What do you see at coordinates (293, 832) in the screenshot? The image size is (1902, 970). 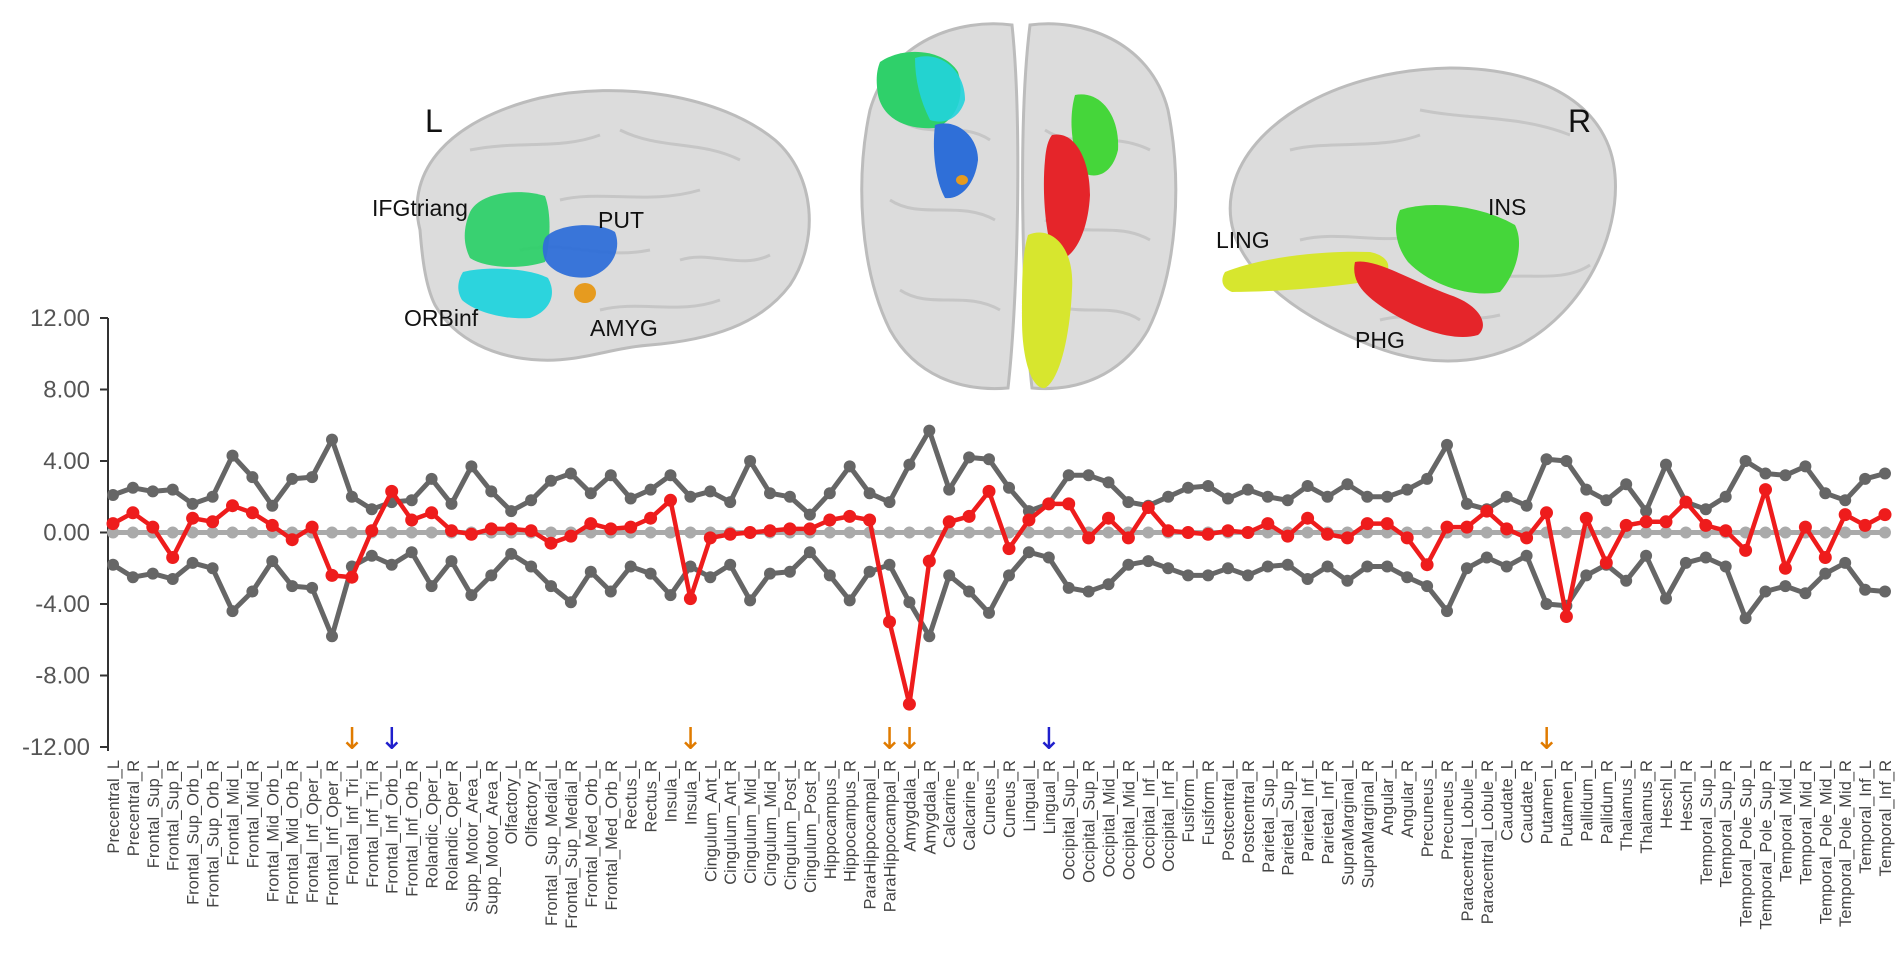 I see `x-tick-label: Frontal_Mid_Orb_R` at bounding box center [293, 832].